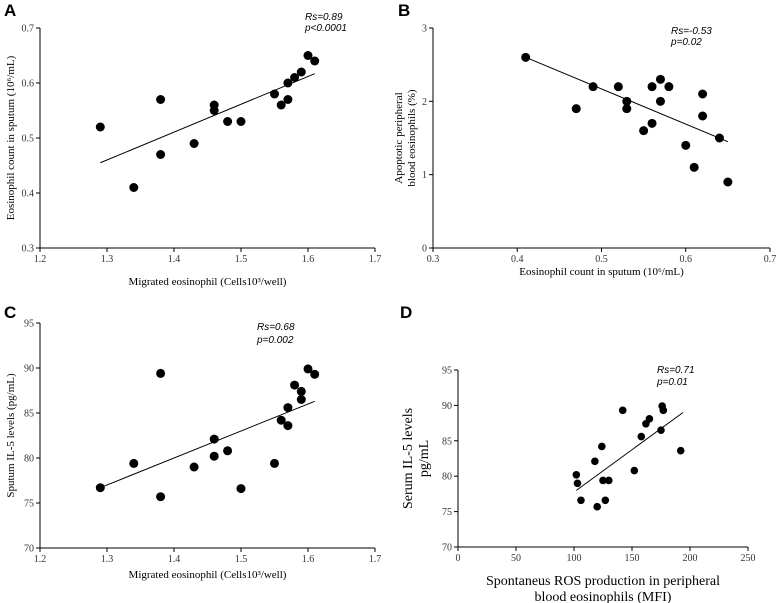 This screenshot has width=778, height=603. I want to click on panel-letter: D, so click(406, 312).